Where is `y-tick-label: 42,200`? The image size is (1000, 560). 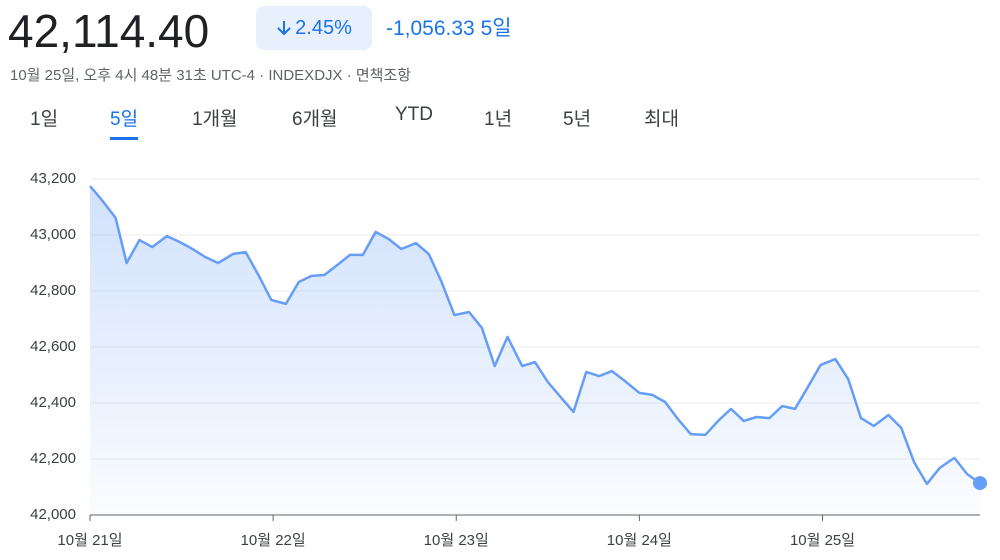
y-tick-label: 42,200 is located at coordinates (53, 458).